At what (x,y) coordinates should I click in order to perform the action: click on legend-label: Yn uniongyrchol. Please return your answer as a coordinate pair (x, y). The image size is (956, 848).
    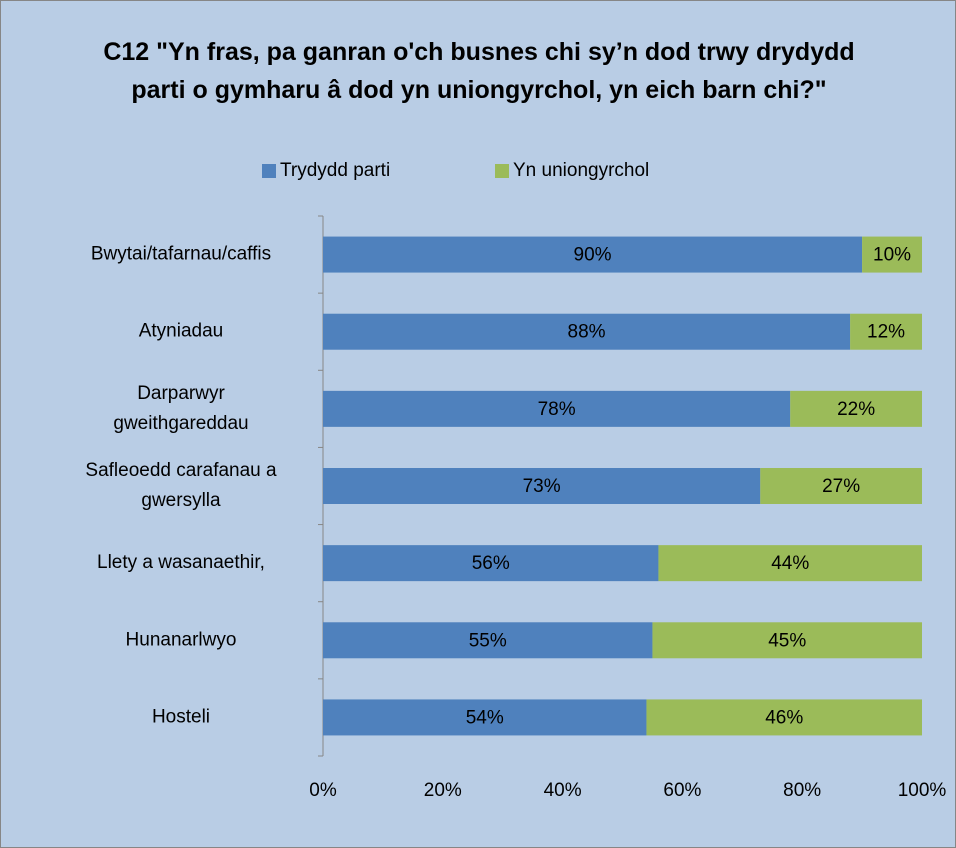
    Looking at the image, I should click on (581, 170).